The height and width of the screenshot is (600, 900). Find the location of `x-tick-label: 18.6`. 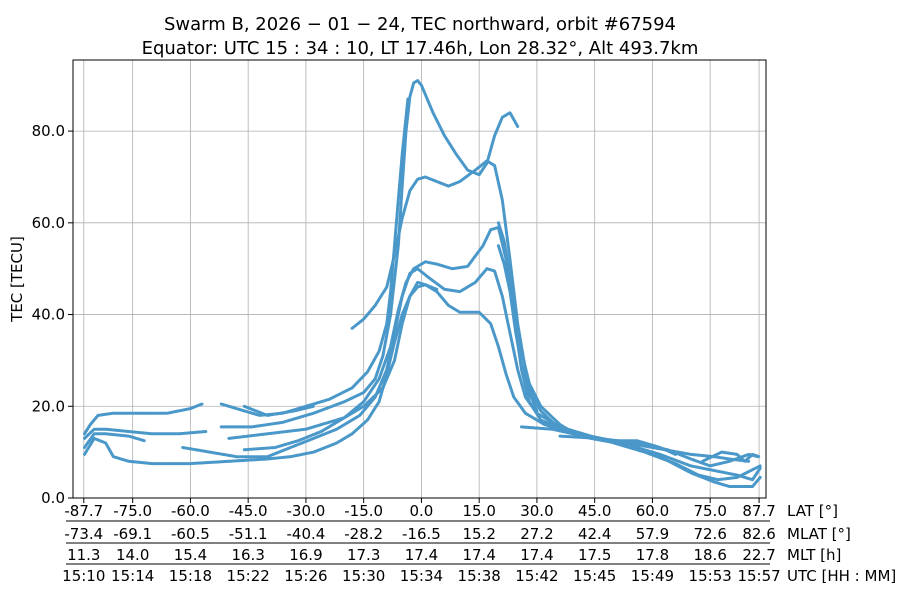

x-tick-label: 18.6 is located at coordinates (709, 555).